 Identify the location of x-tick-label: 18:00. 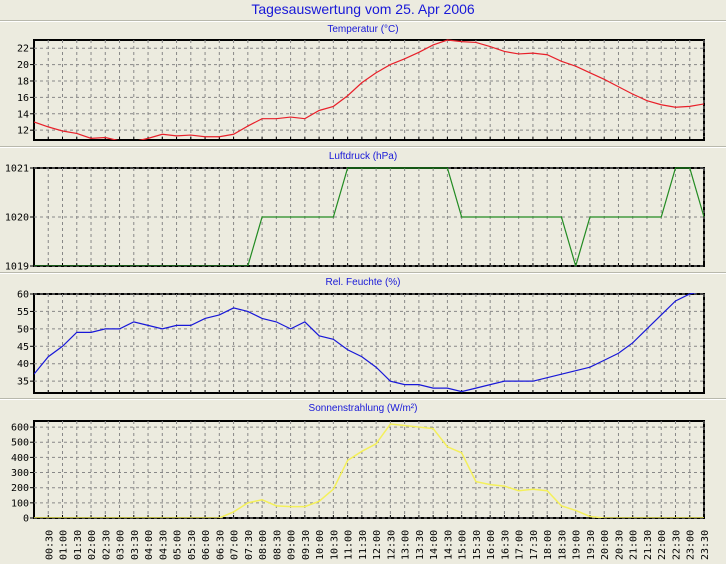
(548, 545).